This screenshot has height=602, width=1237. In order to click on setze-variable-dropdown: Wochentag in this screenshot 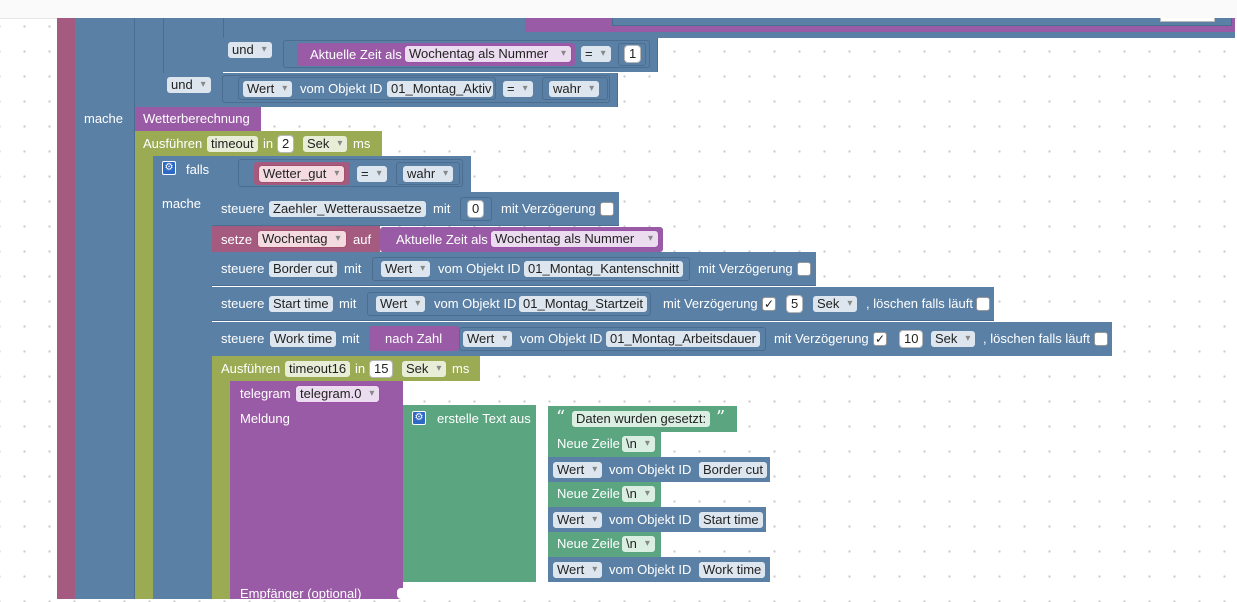, I will do `click(302, 239)`.